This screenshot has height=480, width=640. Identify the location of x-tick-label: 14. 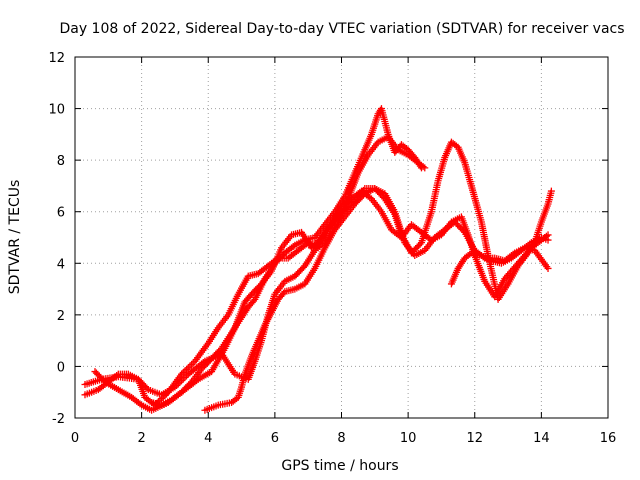
(541, 438).